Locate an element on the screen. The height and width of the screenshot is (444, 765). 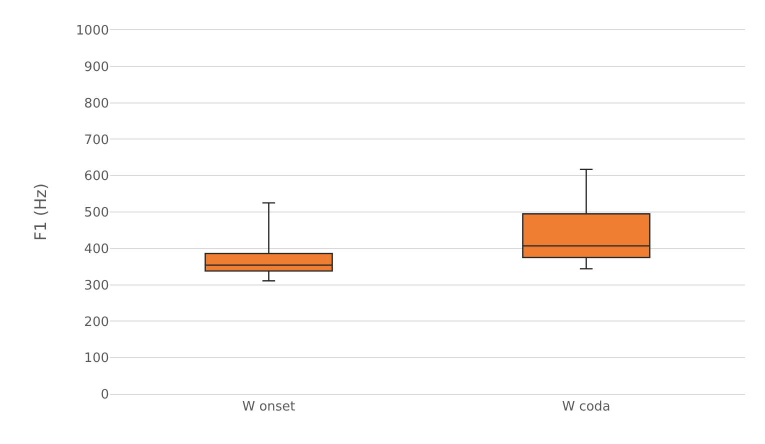
y-tick-label: 900 is located at coordinates (96, 67).